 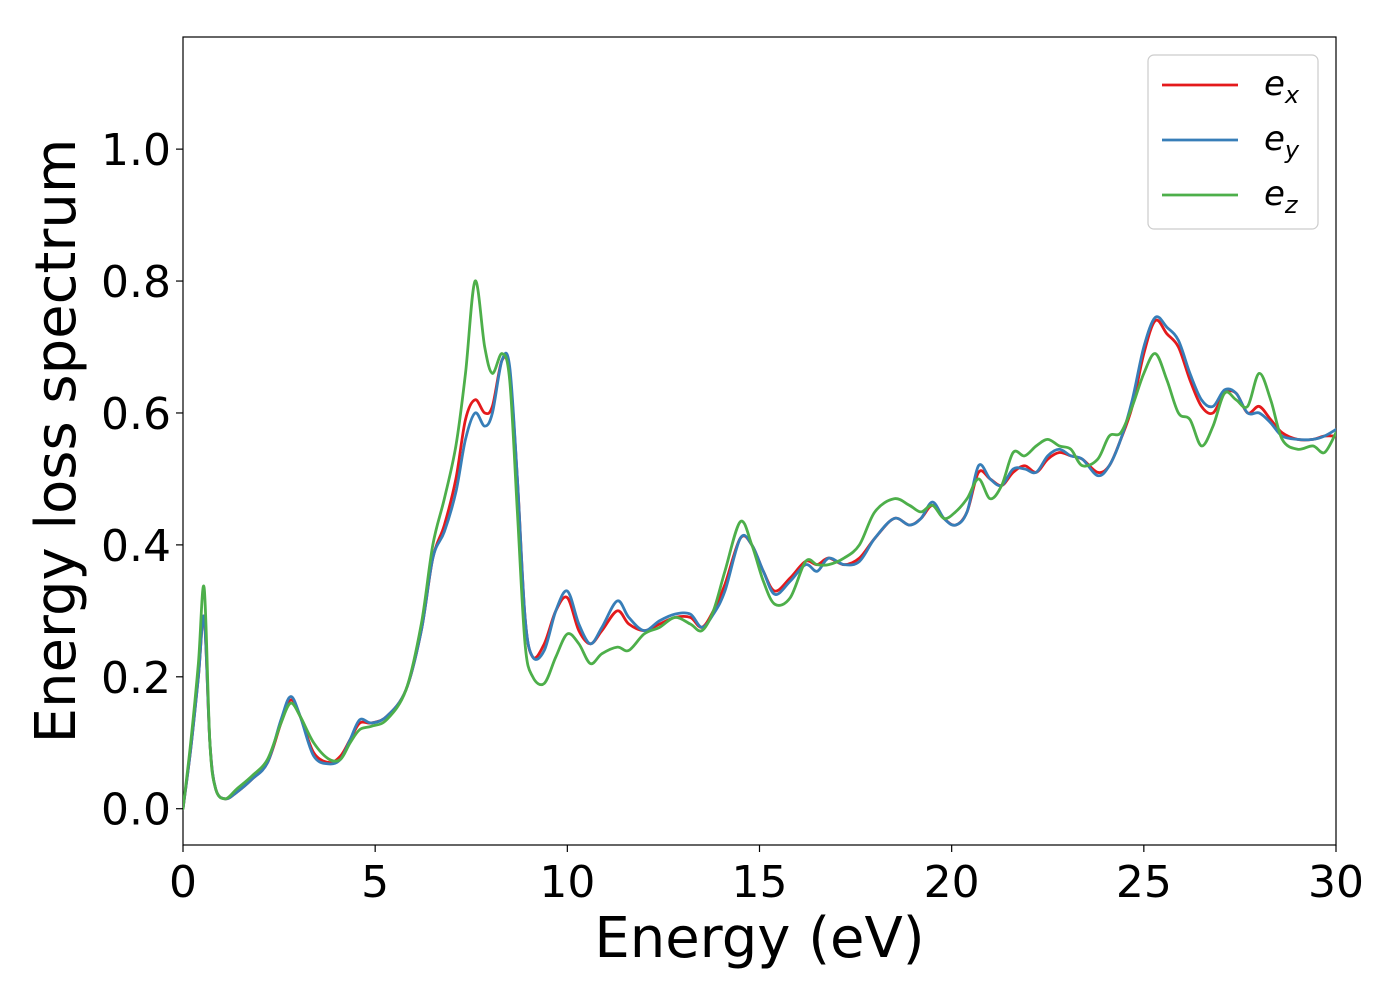 I want to click on y-tick-label: 0.6, so click(x=136, y=414).